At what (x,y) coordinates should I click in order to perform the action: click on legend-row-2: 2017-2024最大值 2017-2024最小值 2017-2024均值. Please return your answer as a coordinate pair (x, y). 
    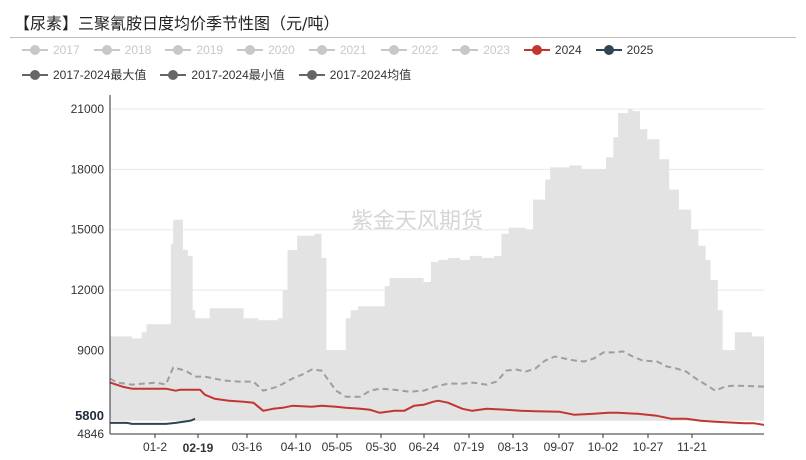
    Looking at the image, I should click on (223, 75).